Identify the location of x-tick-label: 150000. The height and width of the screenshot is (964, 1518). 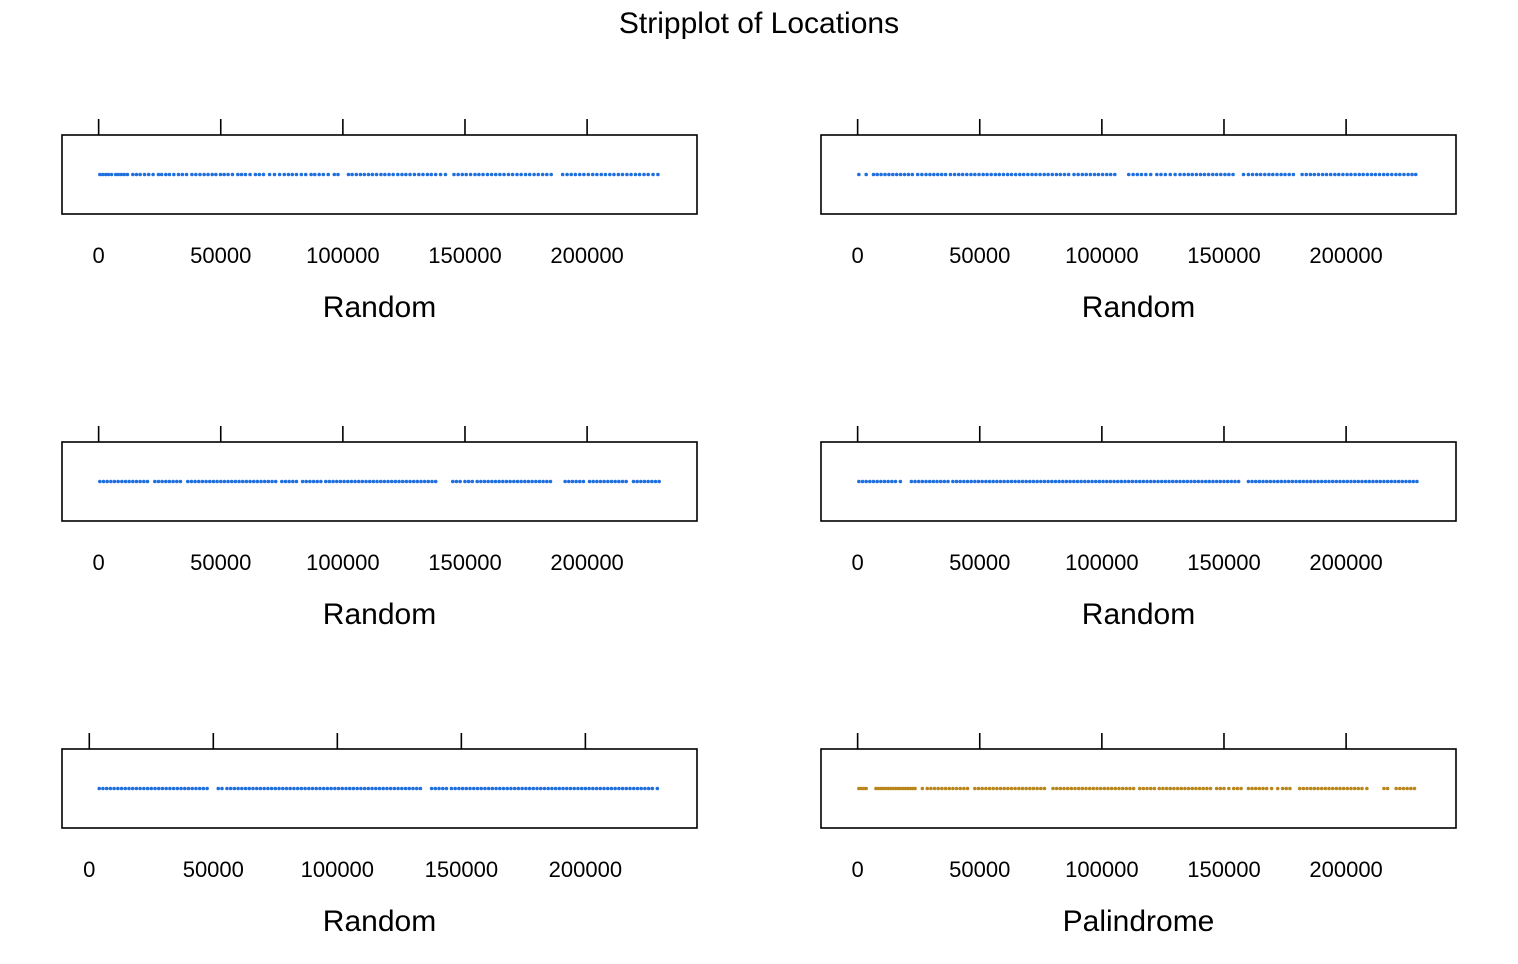
(464, 255).